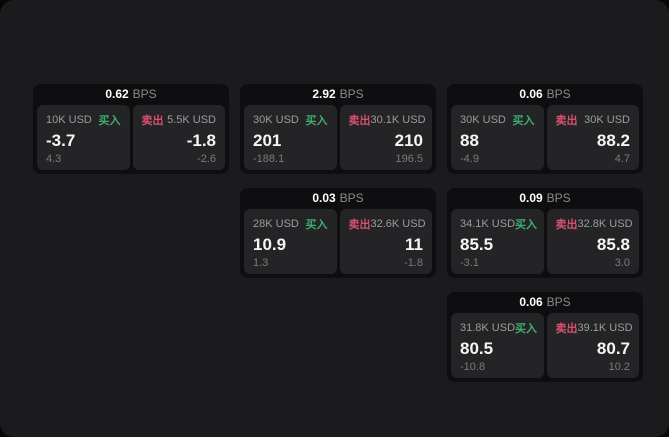  Describe the element at coordinates (592, 137) in the screenshot. I see `sell-panel: 卖出 30K USD 88.2 4.7` at that location.